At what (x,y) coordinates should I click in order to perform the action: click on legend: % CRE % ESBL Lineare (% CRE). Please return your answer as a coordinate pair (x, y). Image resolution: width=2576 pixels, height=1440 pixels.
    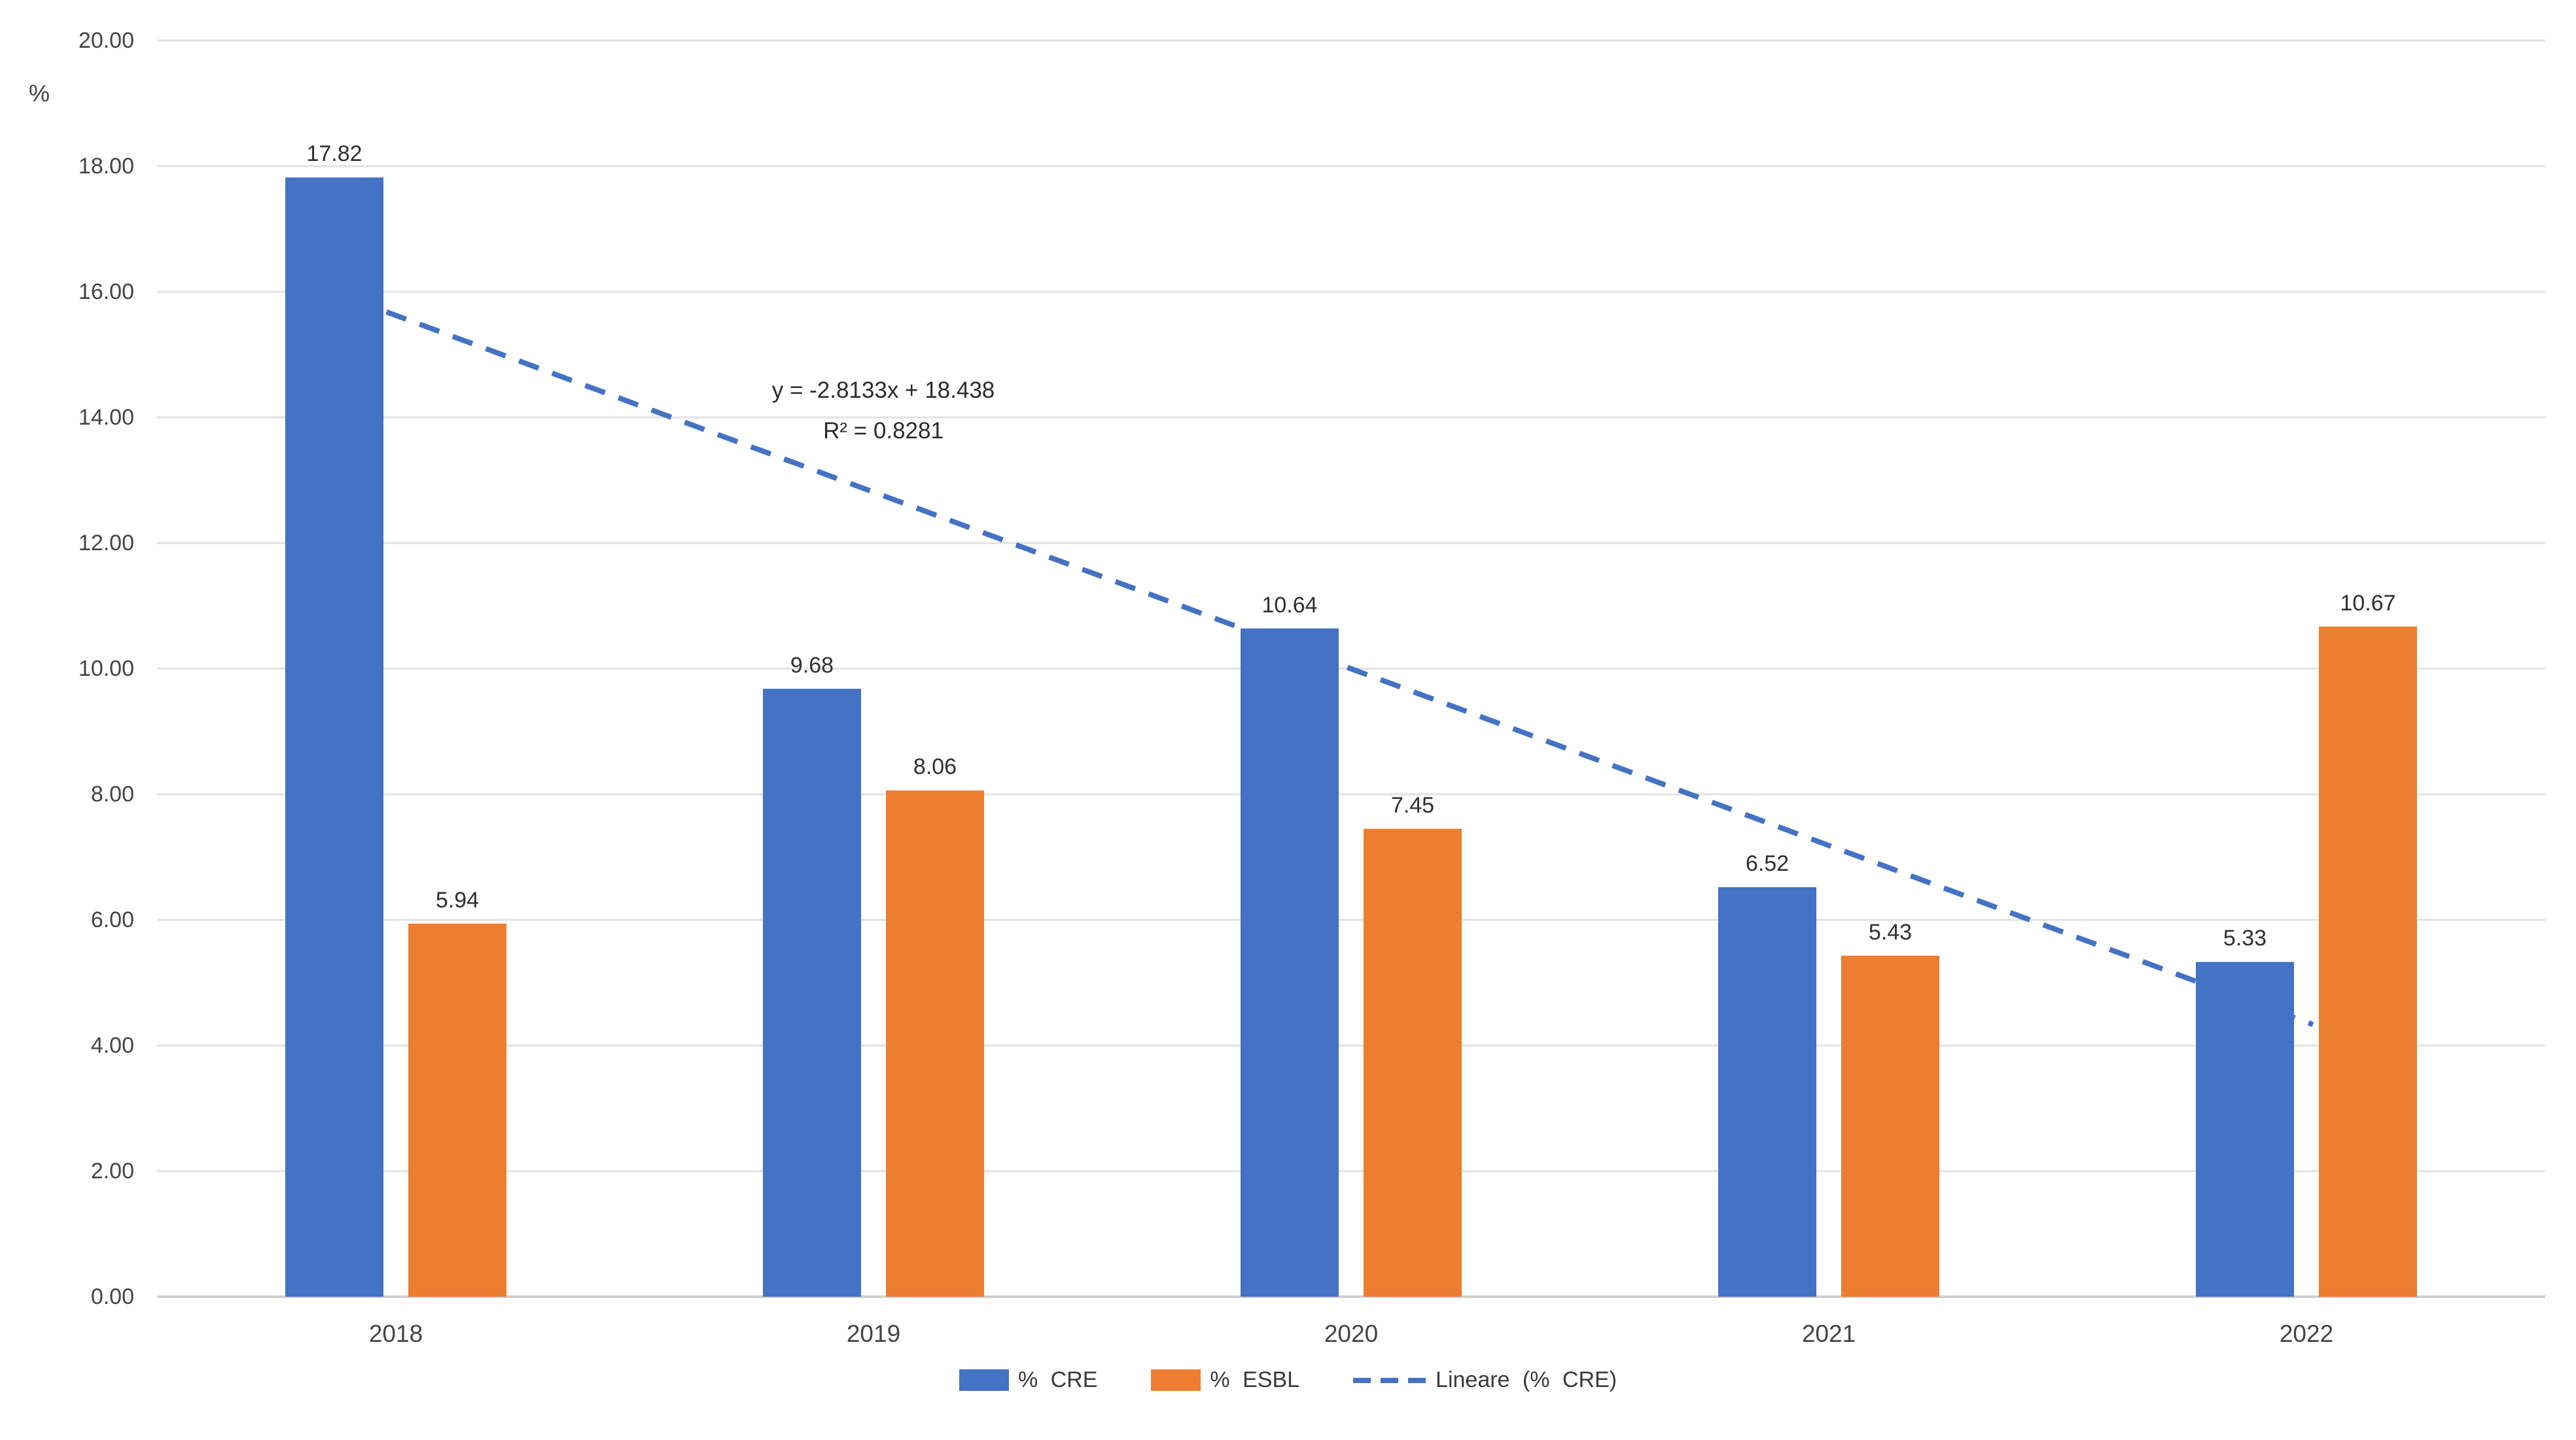
    Looking at the image, I should click on (1288, 1380).